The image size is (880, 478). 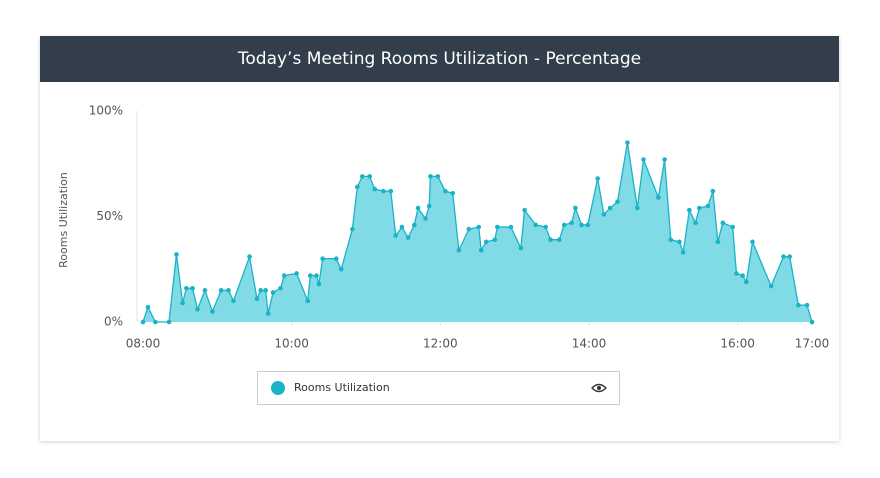 What do you see at coordinates (291, 344) in the screenshot?
I see `x-tick-label: 10:00` at bounding box center [291, 344].